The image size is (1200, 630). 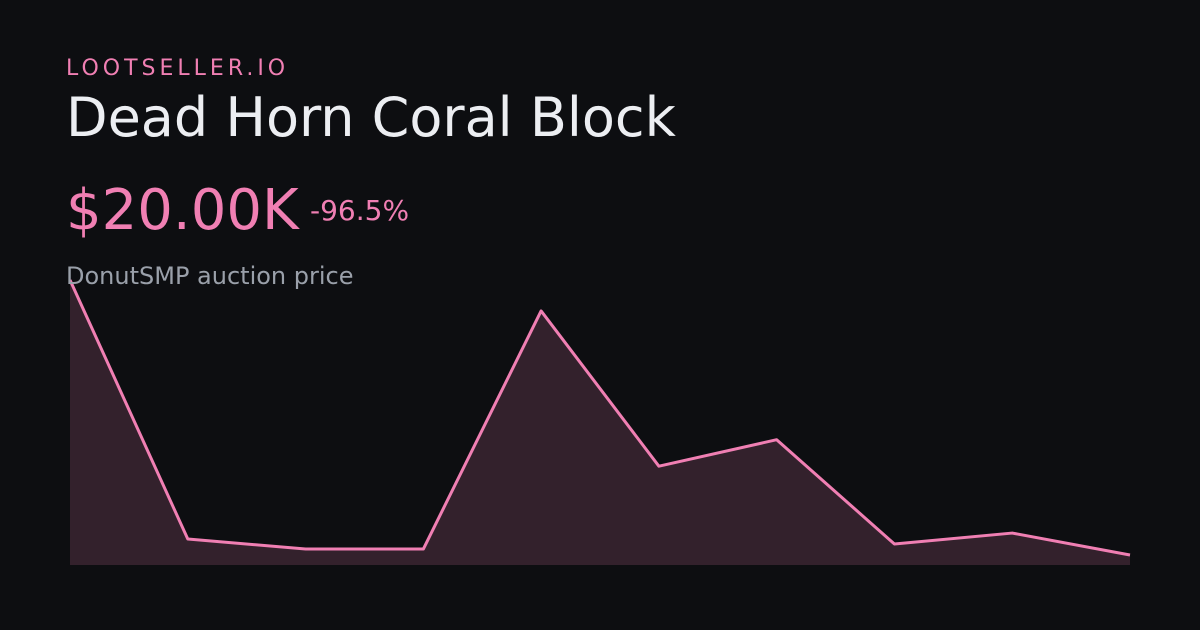 I want to click on title: Dead Horn Coral Block, so click(x=371, y=117).